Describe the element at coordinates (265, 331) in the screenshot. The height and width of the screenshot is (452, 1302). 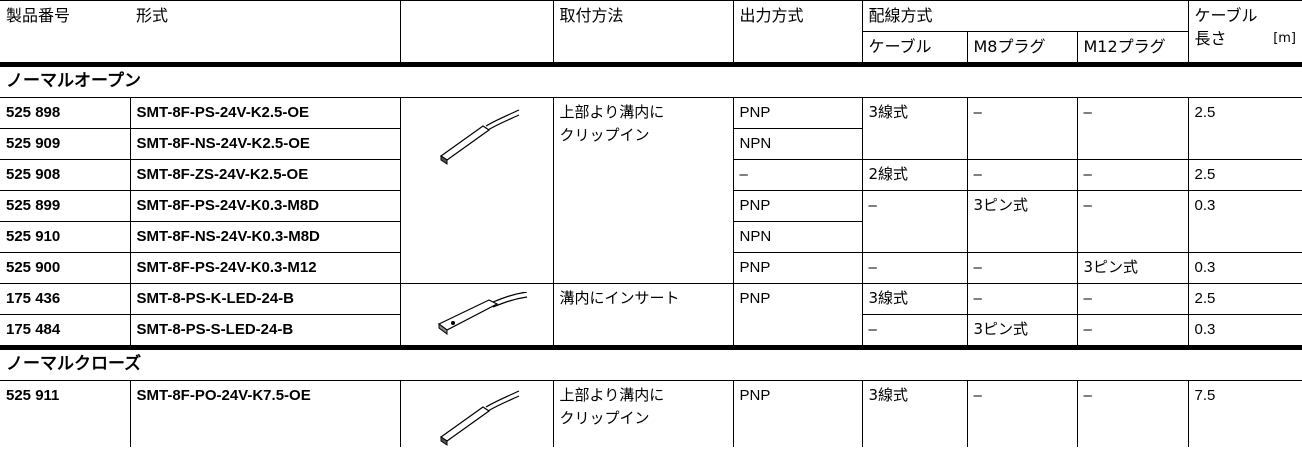
I see `type: SMT-8-PS-S-LED-24-B` at that location.